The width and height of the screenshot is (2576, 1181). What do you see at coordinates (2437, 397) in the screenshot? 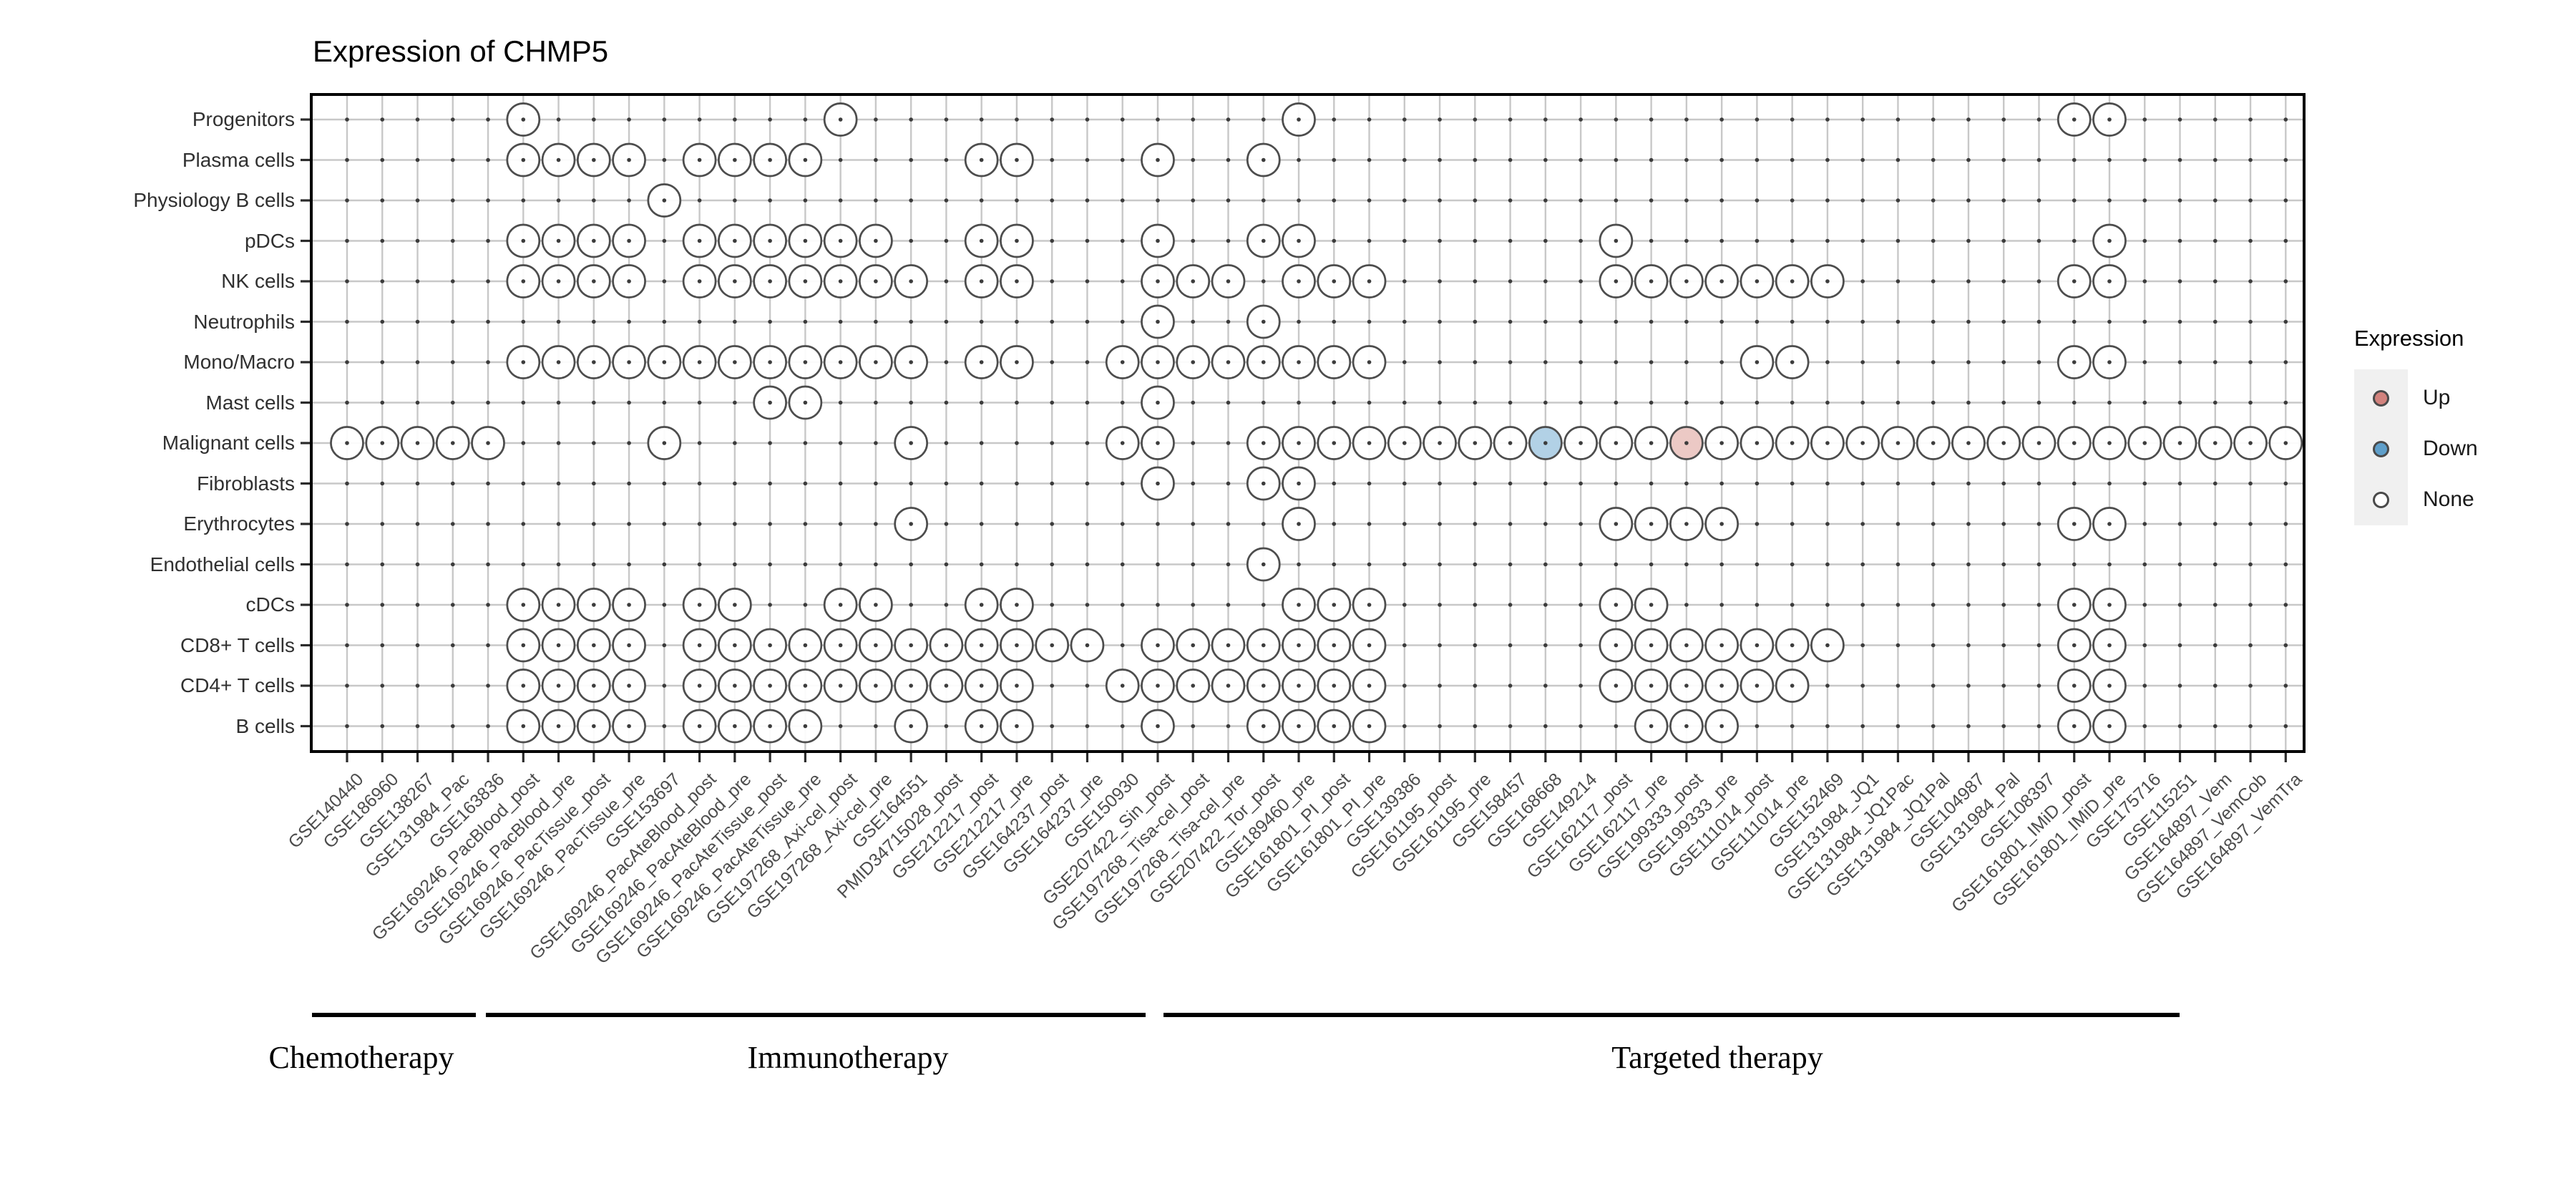
I see `legend-key-label: Up` at bounding box center [2437, 397].